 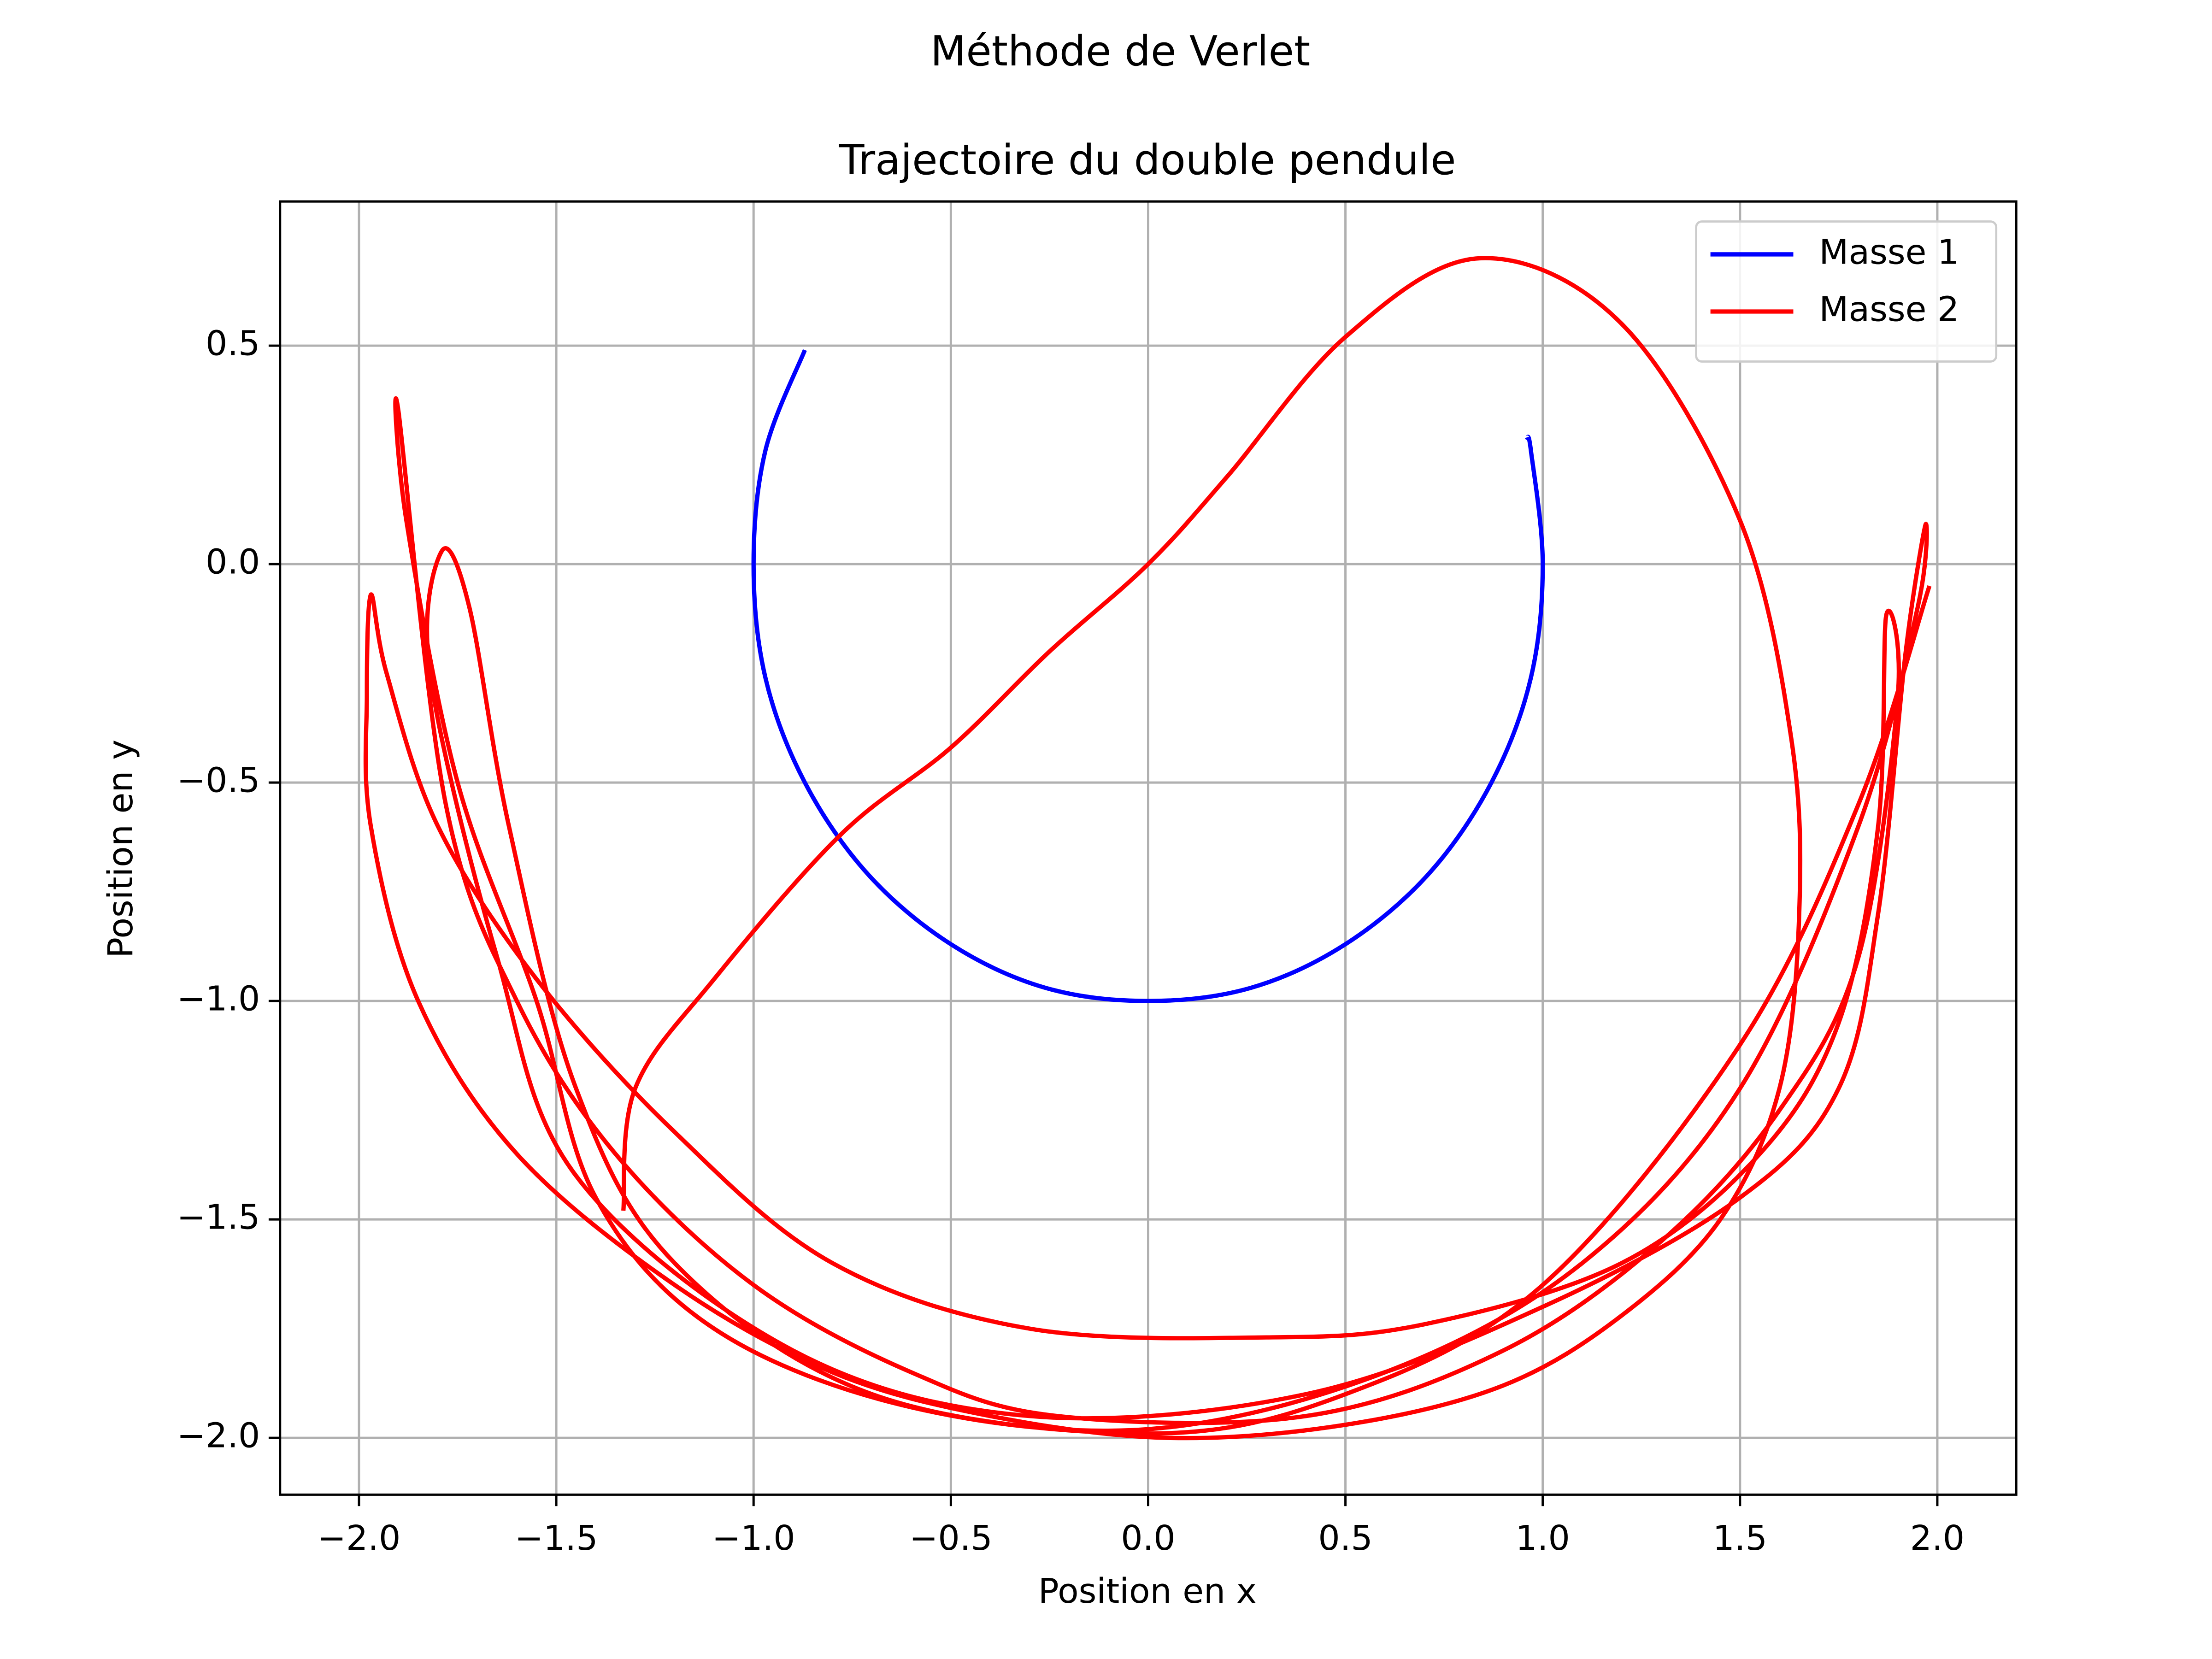 What do you see at coordinates (1543, 1538) in the screenshot?
I see `x-tick-label: 1.0` at bounding box center [1543, 1538].